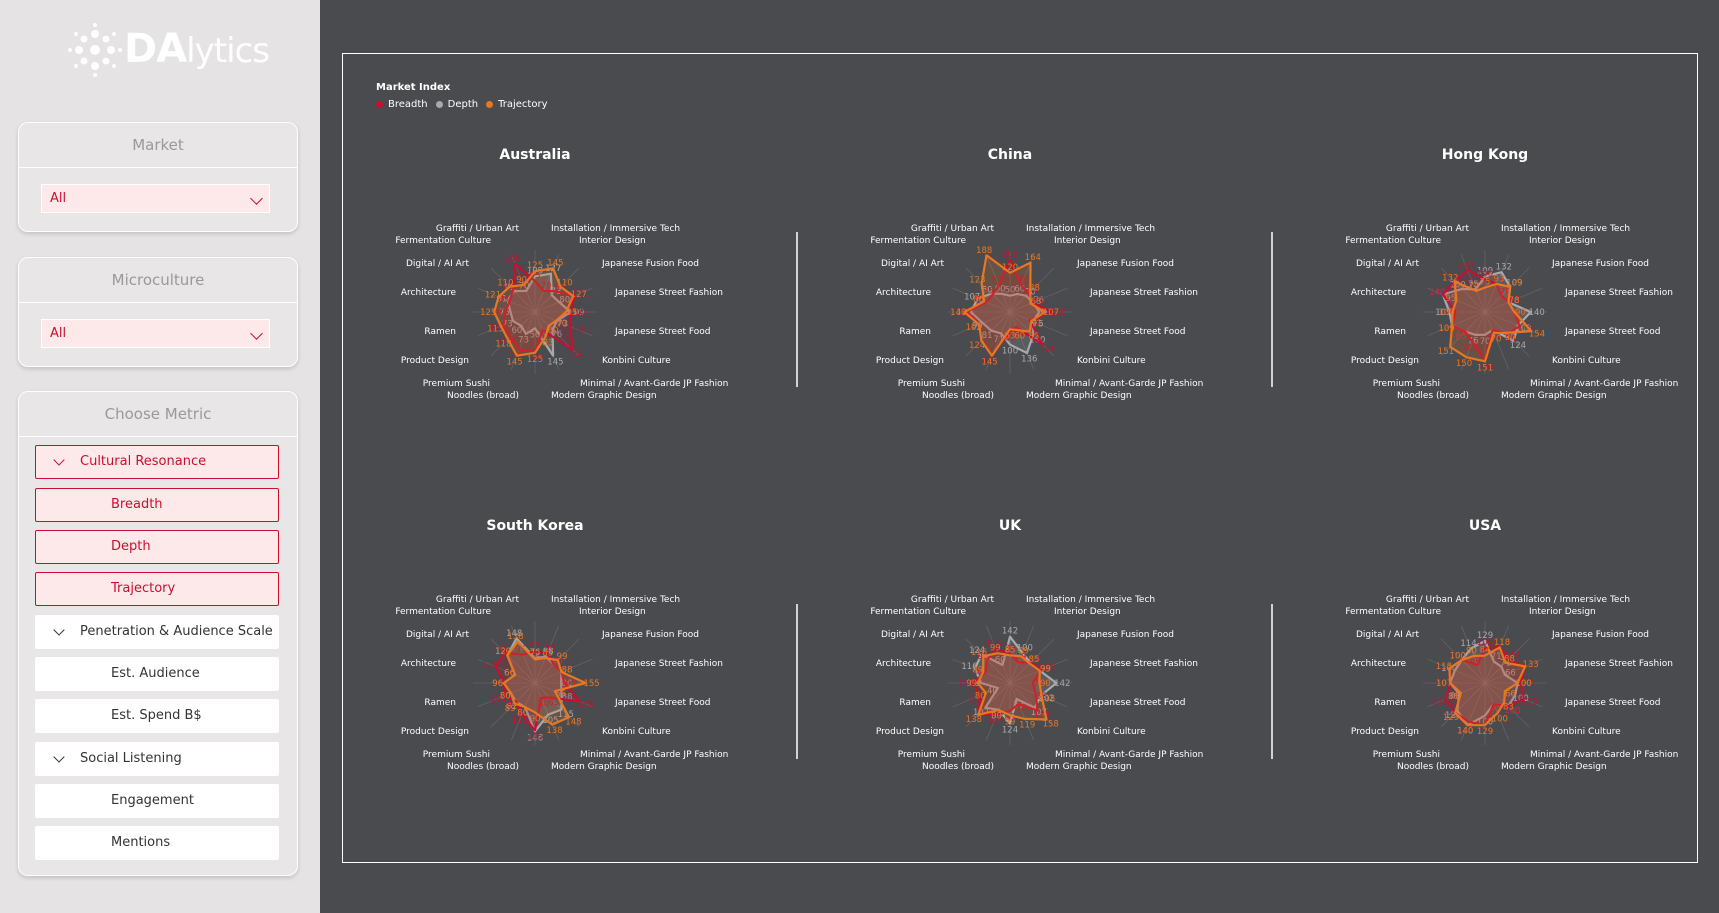  Describe the element at coordinates (992, 691) in the screenshot. I see `radar-data-label: 40` at that location.